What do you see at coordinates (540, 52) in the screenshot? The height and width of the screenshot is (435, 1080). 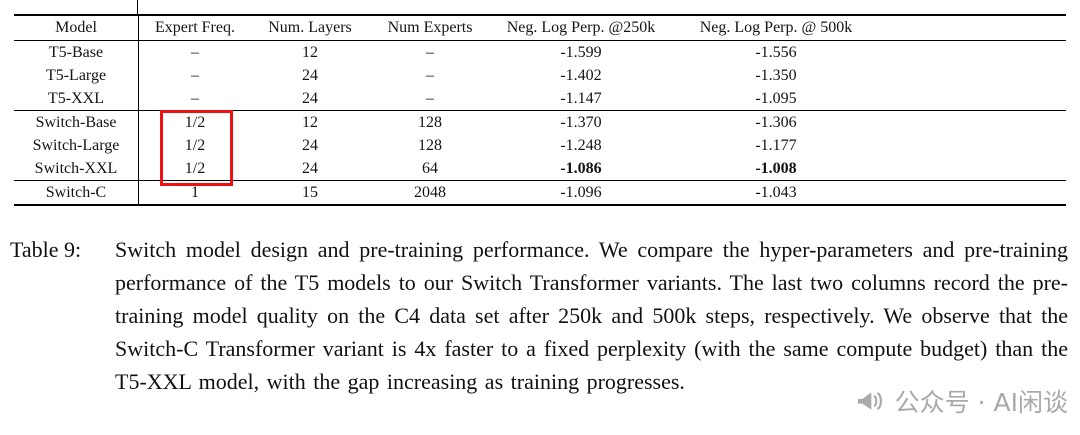 I see `table-row: T5-Base – 12 – -1.599 -1.556` at bounding box center [540, 52].